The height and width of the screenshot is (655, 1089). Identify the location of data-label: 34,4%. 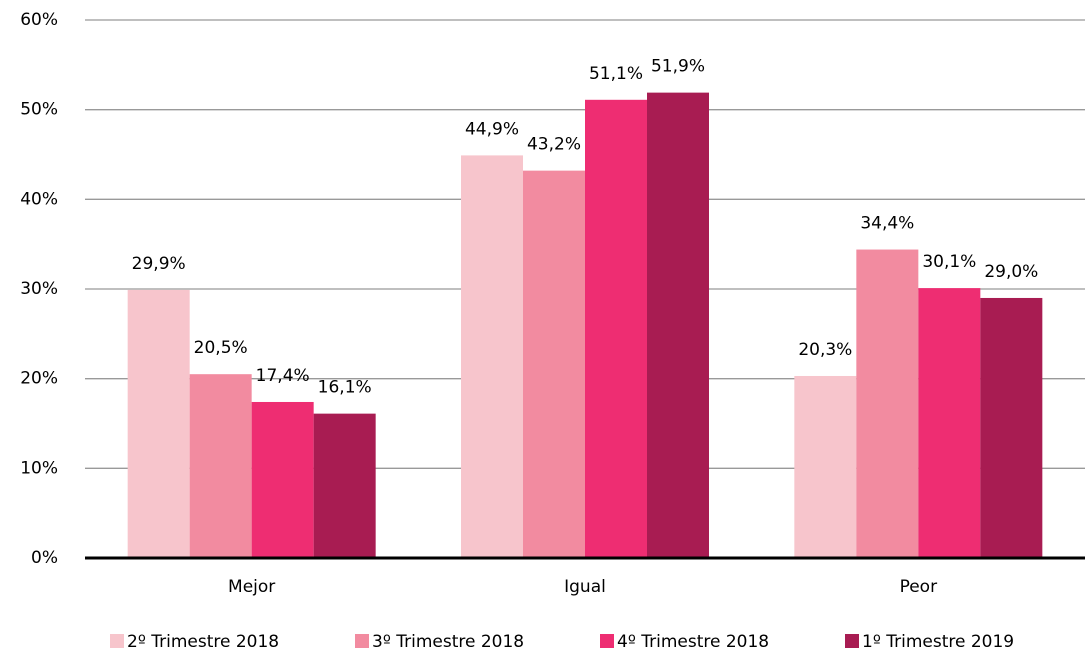
(887, 224).